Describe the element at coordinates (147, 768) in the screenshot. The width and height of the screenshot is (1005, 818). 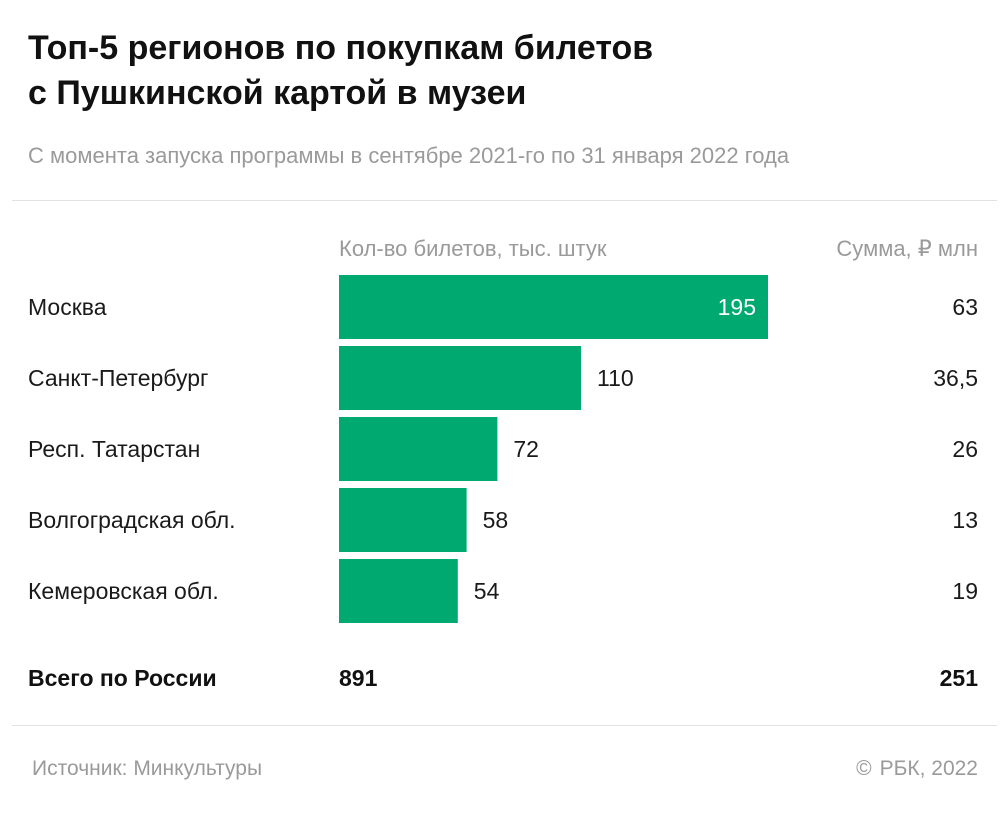
I see `source-note: Источник: Минкультуры` at that location.